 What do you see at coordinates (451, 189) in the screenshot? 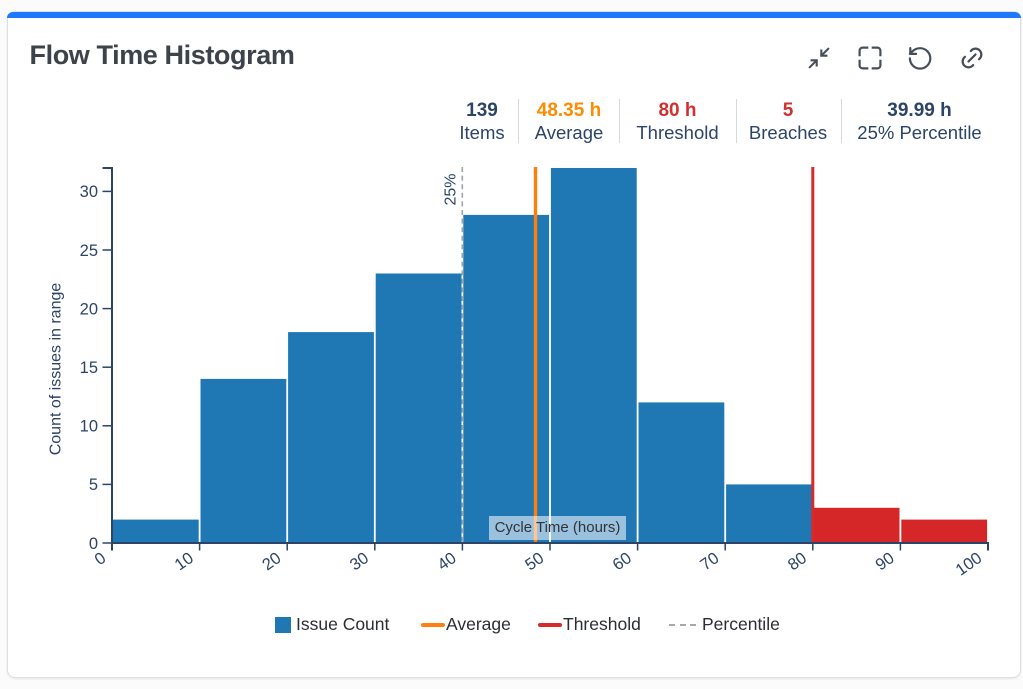
I see `svg-text: 25%` at bounding box center [451, 189].